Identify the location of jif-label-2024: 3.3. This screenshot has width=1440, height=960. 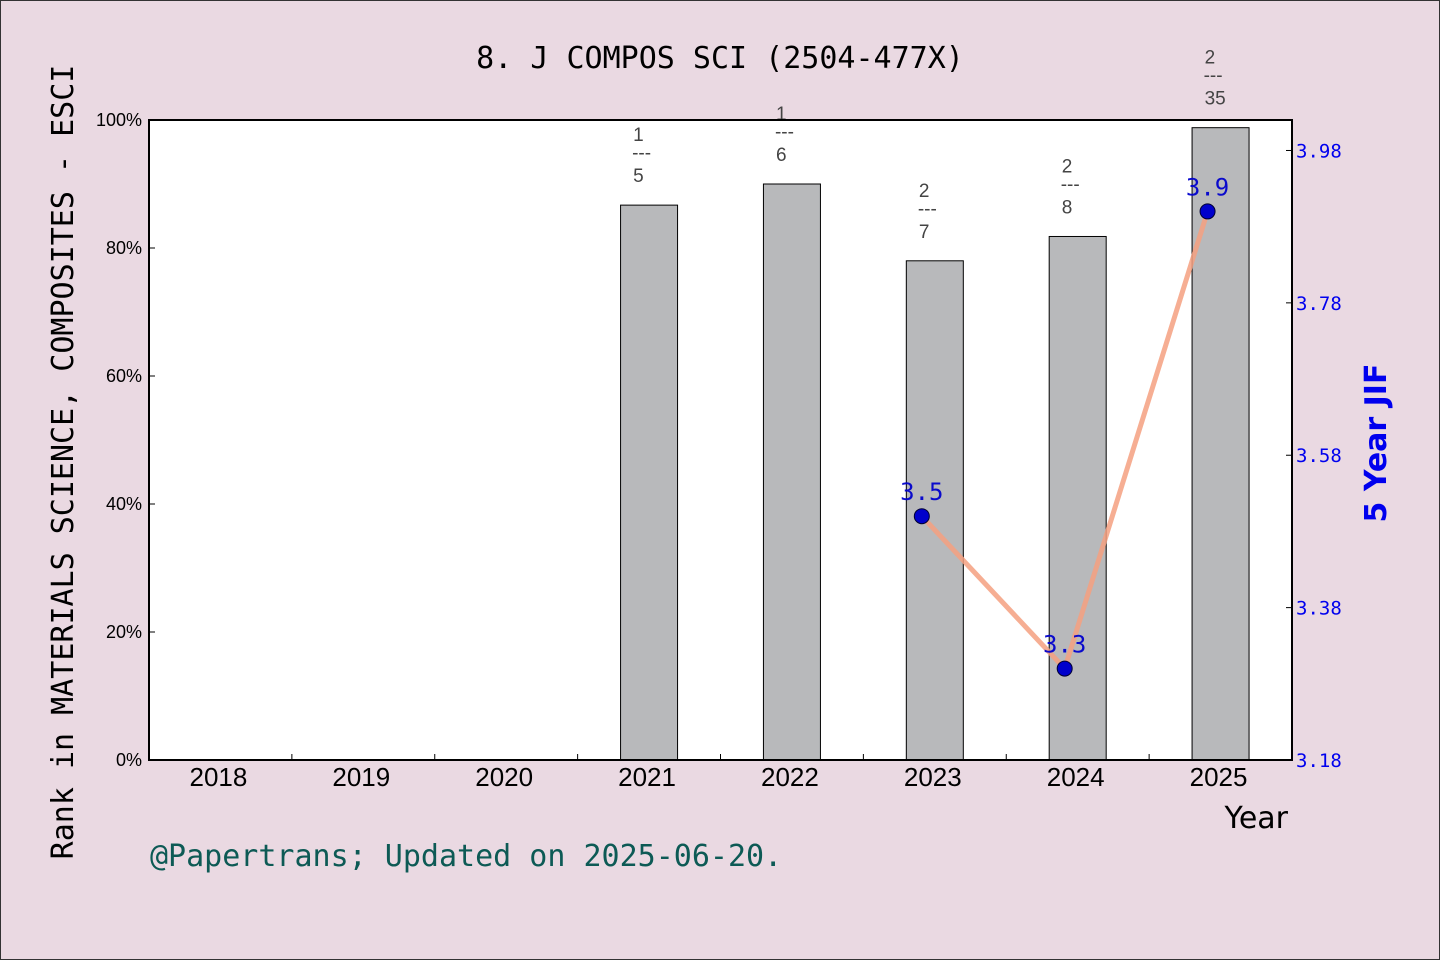
(1064, 645).